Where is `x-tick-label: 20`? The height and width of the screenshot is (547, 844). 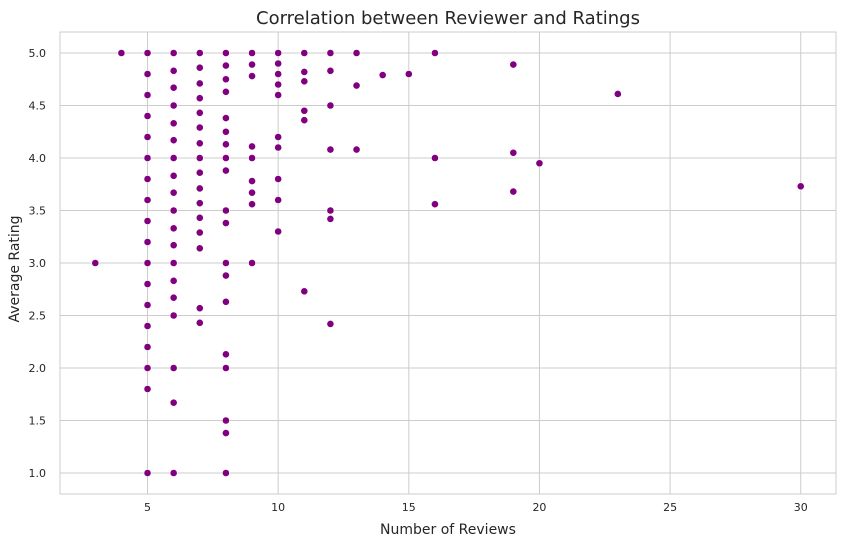
x-tick-label: 20 is located at coordinates (539, 507).